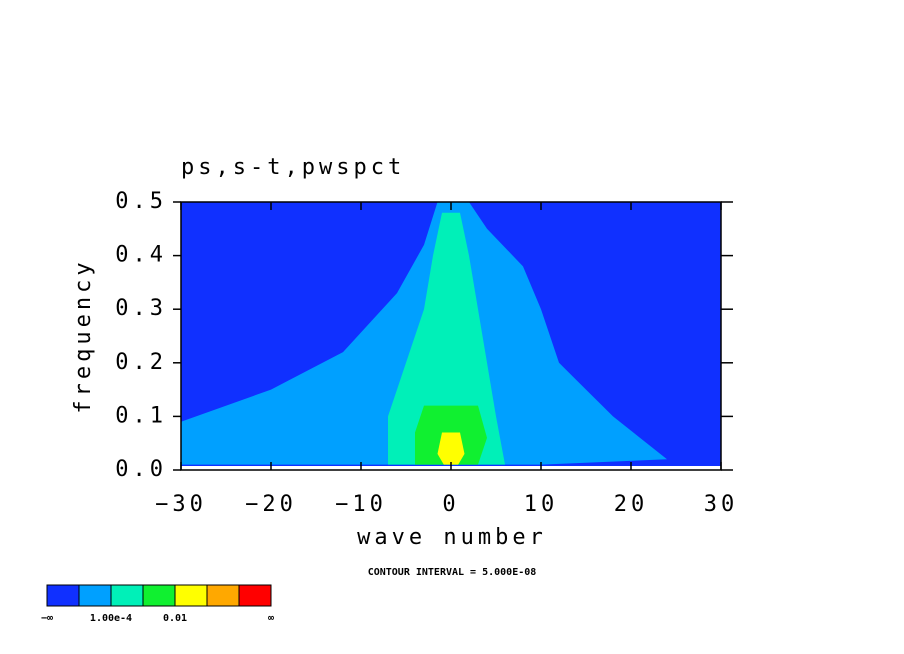 Image resolution: width=904 pixels, height=654 pixels. Describe the element at coordinates (83, 335) in the screenshot. I see `y-axis-label: frequency` at that location.